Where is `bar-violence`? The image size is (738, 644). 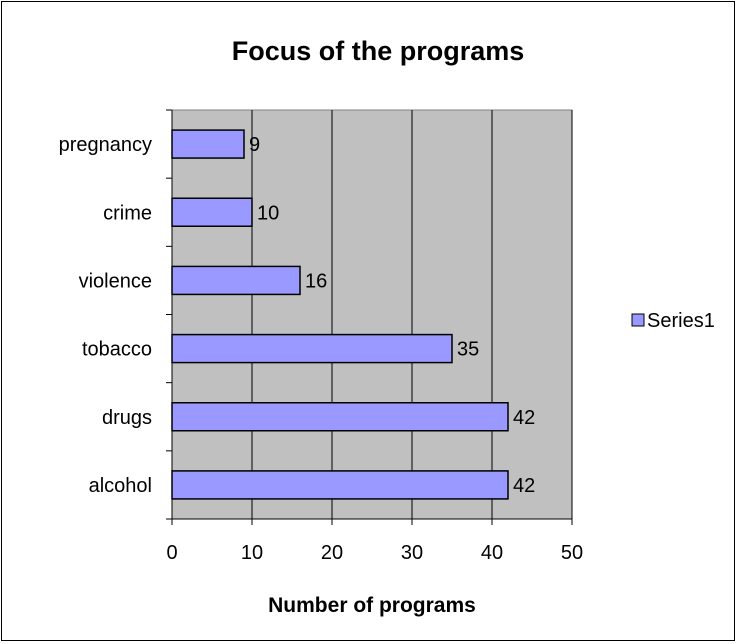
bar-violence is located at coordinates (236, 280).